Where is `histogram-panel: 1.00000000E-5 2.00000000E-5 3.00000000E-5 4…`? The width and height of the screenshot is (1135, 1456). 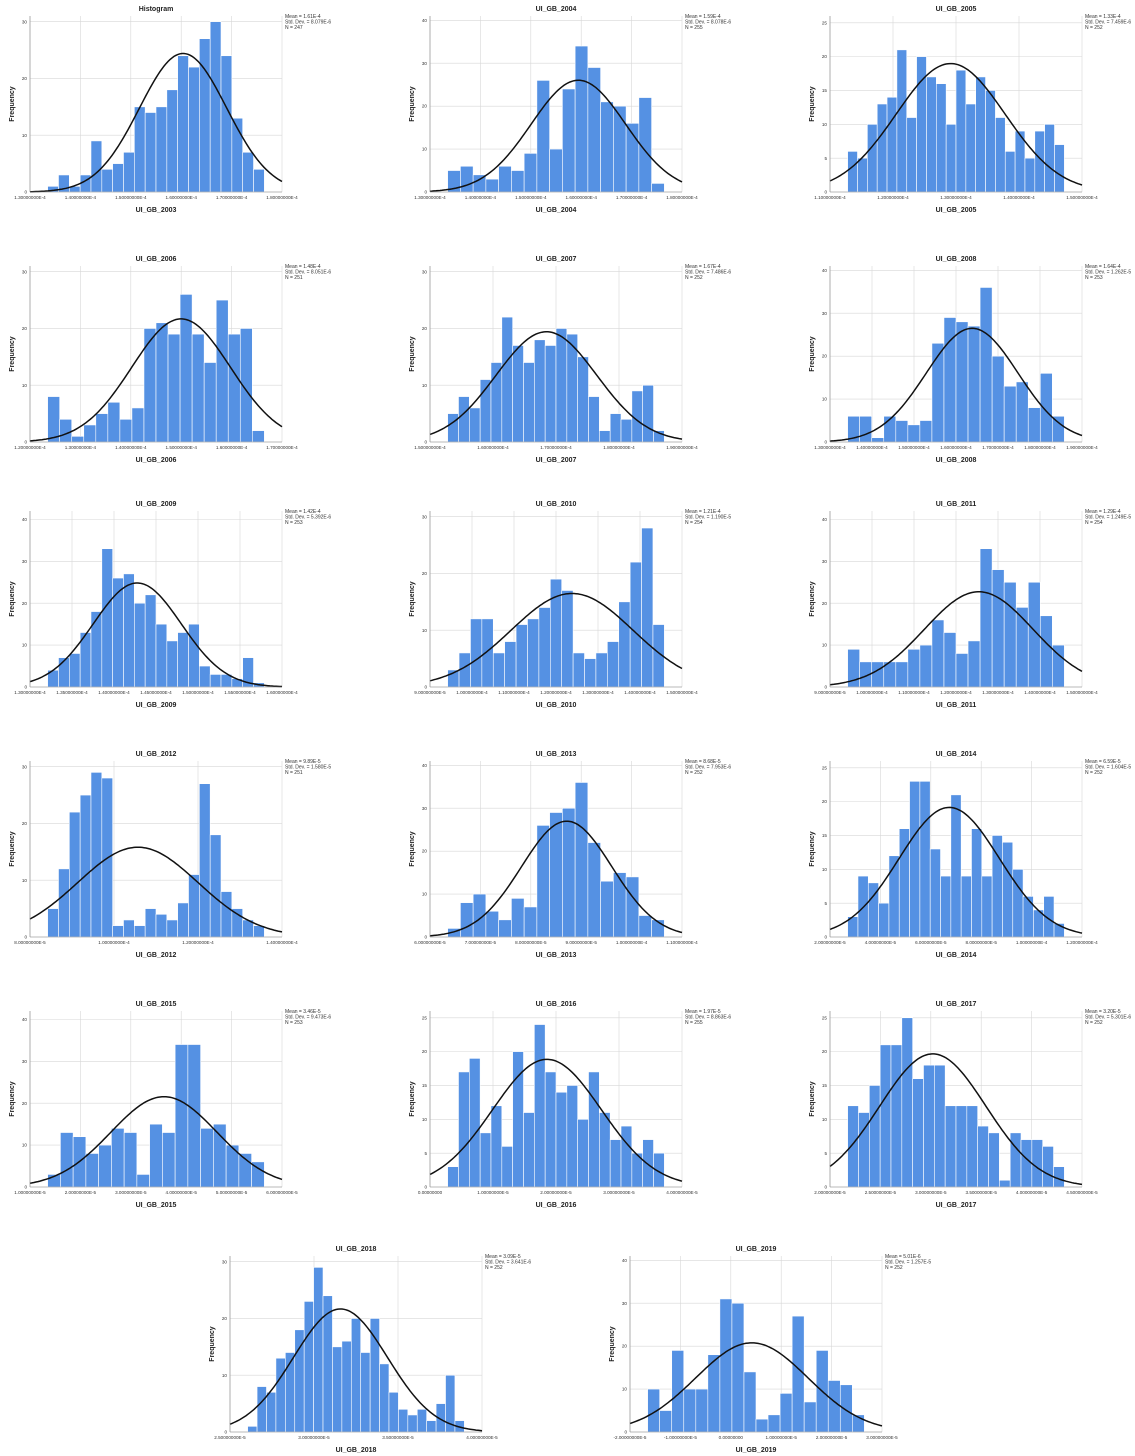
histogram-panel: 1.00000000E-5 2.00000000E-5 3.00000000E-5 4… is located at coordinates (165, 1102).